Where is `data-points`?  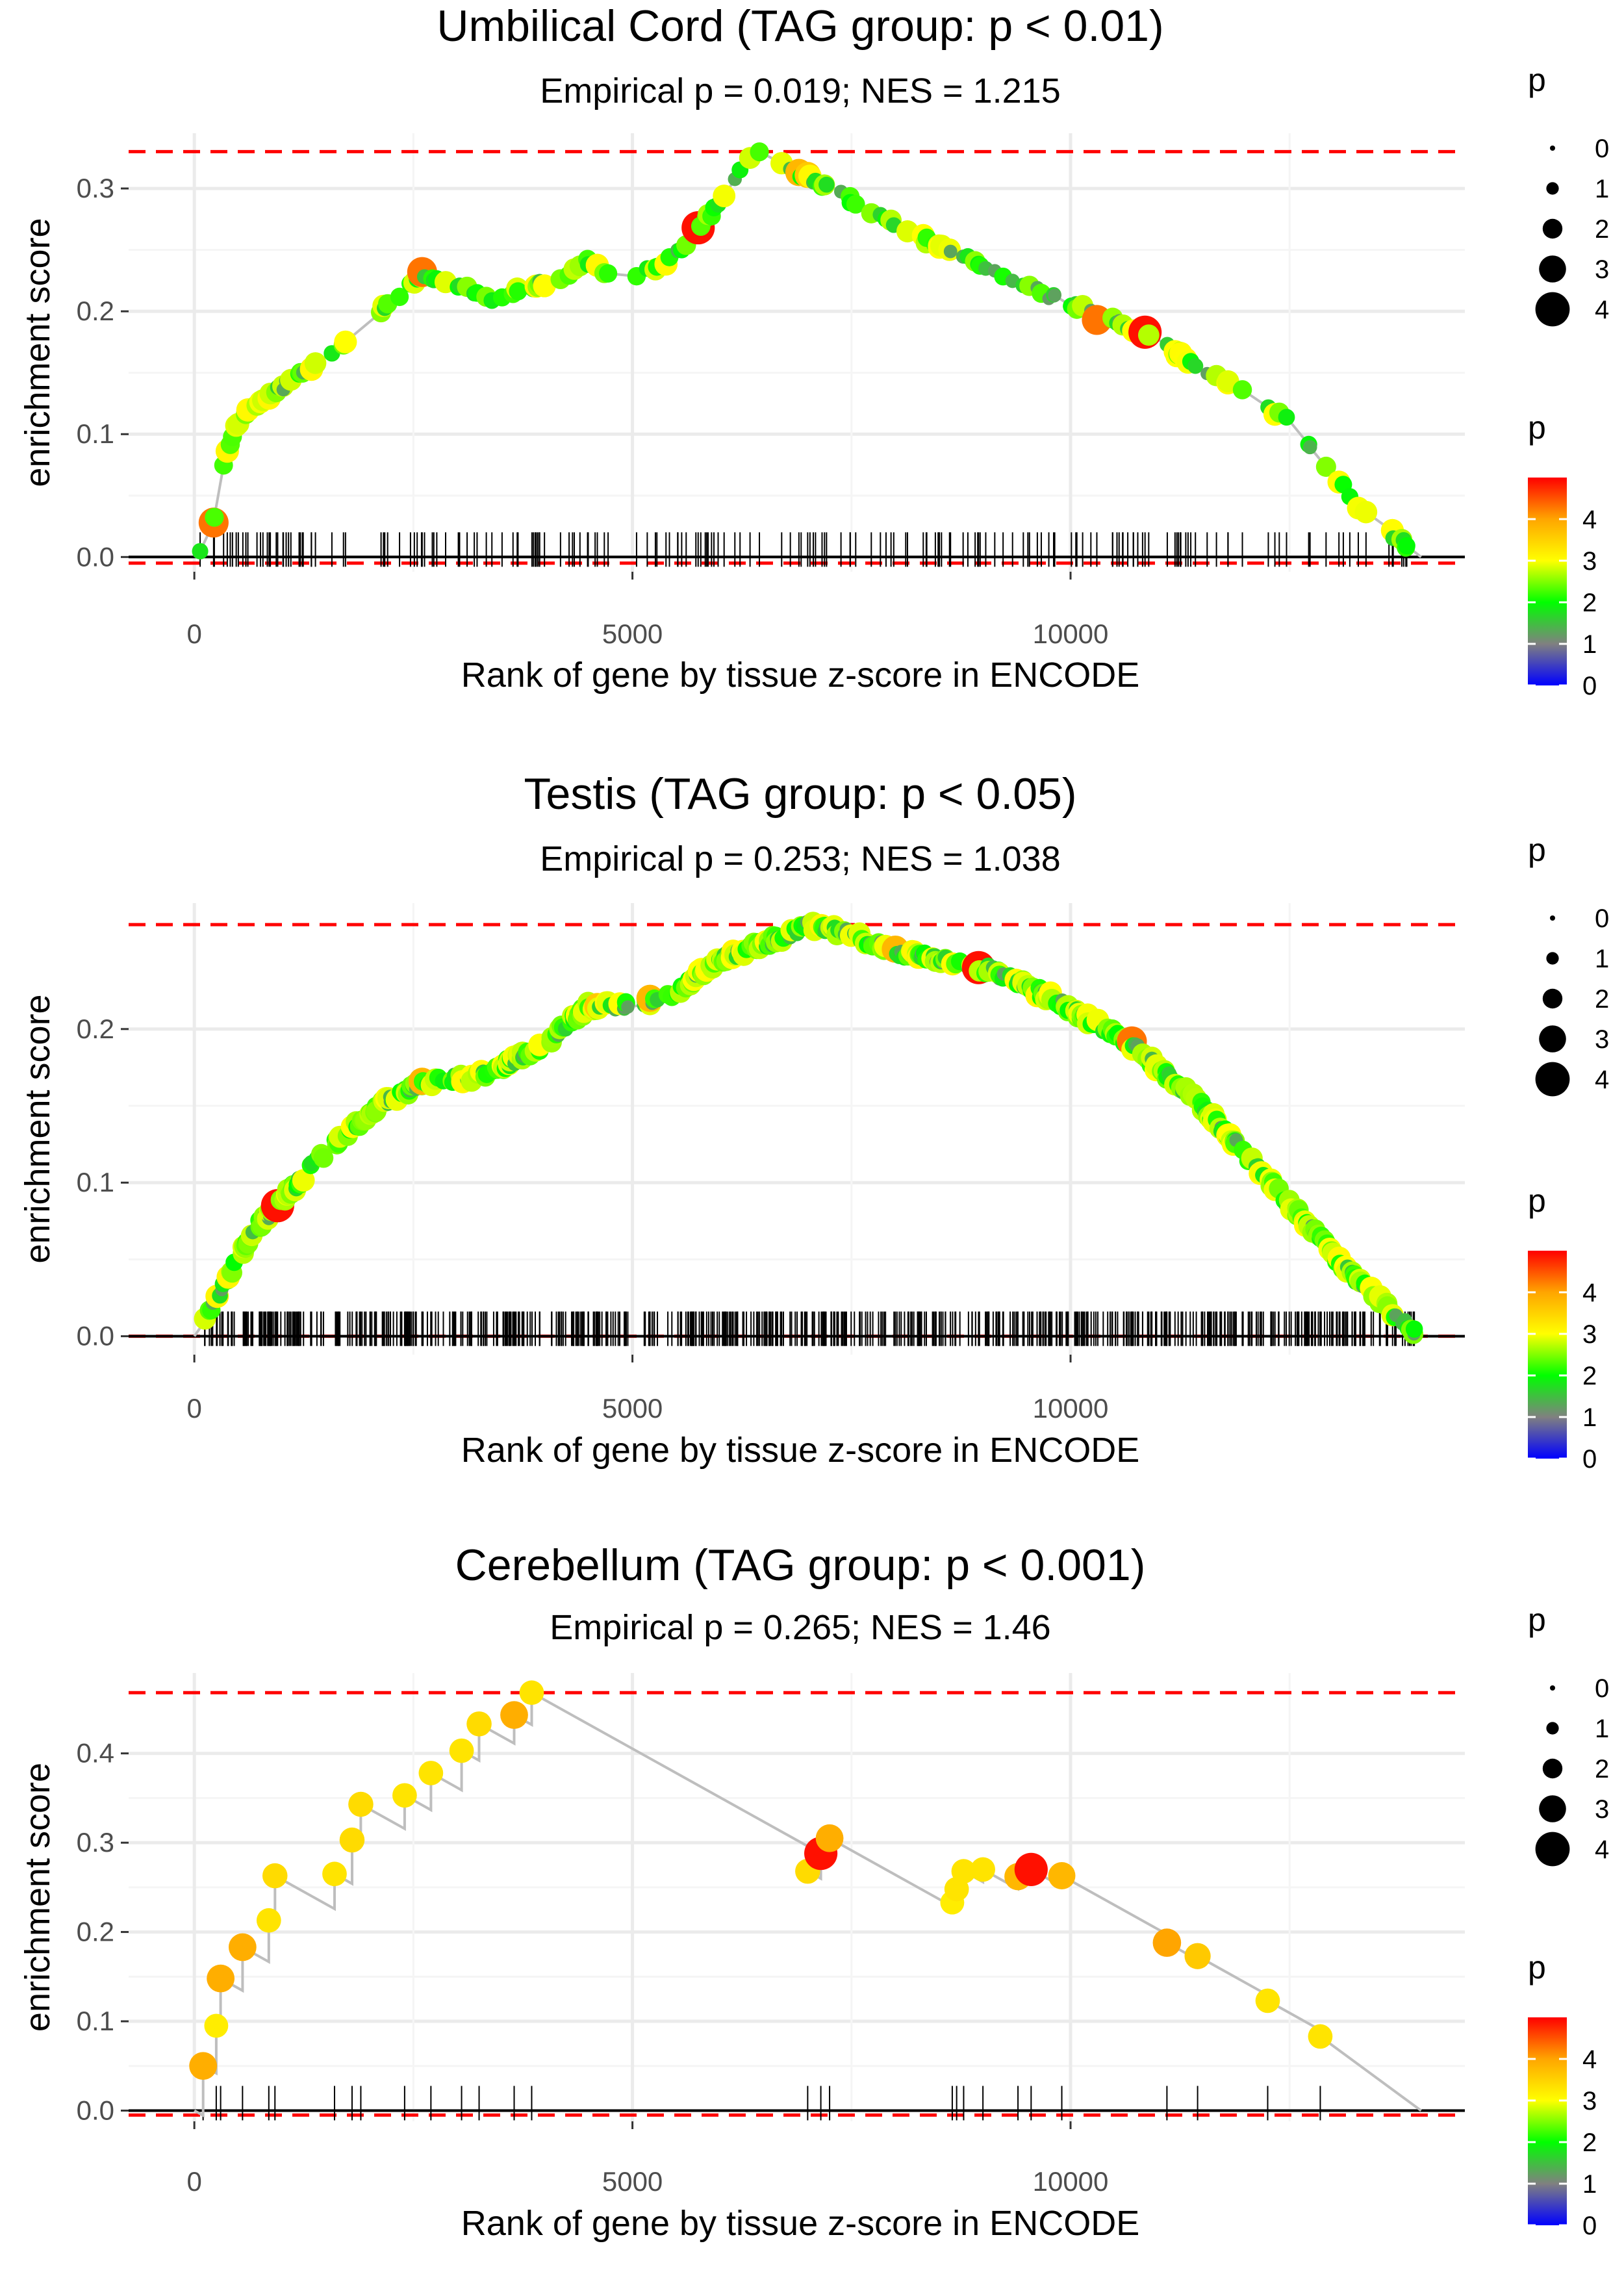 data-points is located at coordinates (809, 1128).